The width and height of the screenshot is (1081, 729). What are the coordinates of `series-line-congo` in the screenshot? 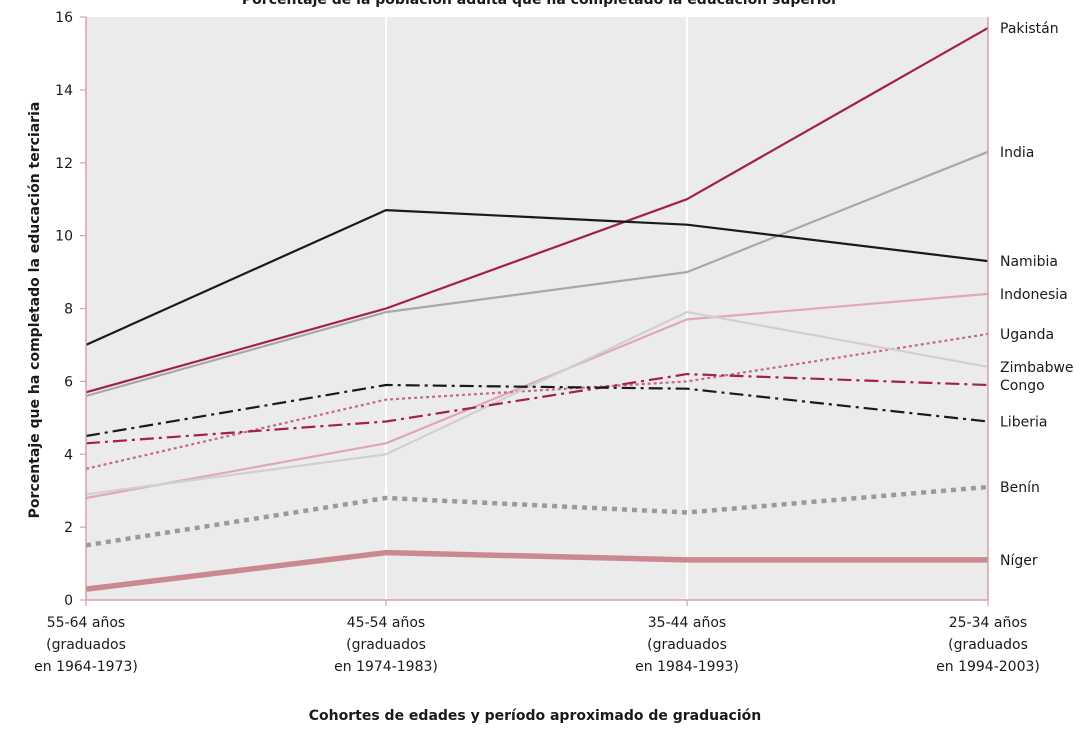 It's located at (537, 409).